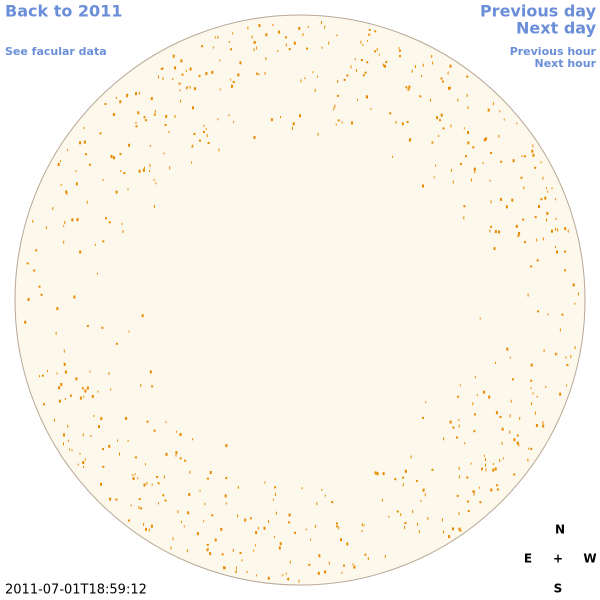 The height and width of the screenshot is (600, 600). Describe the element at coordinates (558, 589) in the screenshot. I see `compass-south: S` at that location.